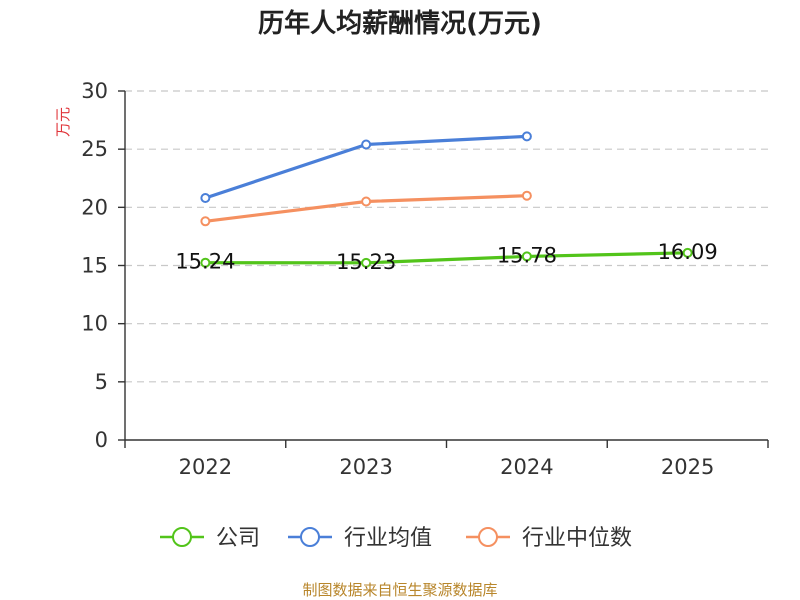 Image resolution: width=800 pixels, height=600 pixels. I want to click on y-tick-label: 10, so click(94, 324).